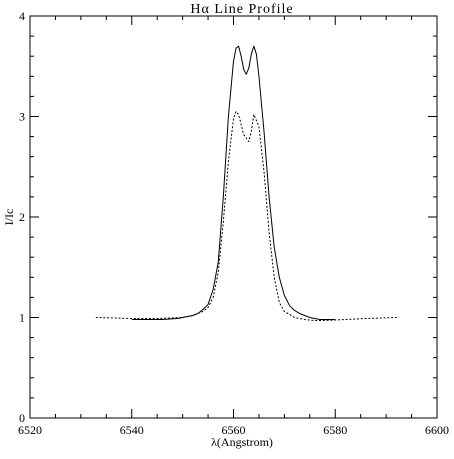  What do you see at coordinates (241, 9) in the screenshot?
I see `chart-title: Hα Line Profile` at bounding box center [241, 9].